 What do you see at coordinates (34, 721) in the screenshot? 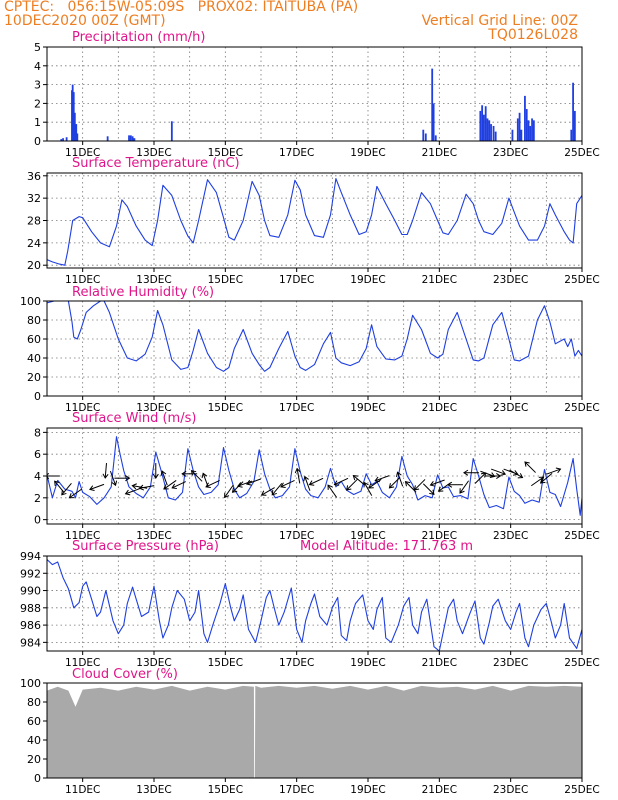
I see `y-tick-label: 60` at bounding box center [34, 721].